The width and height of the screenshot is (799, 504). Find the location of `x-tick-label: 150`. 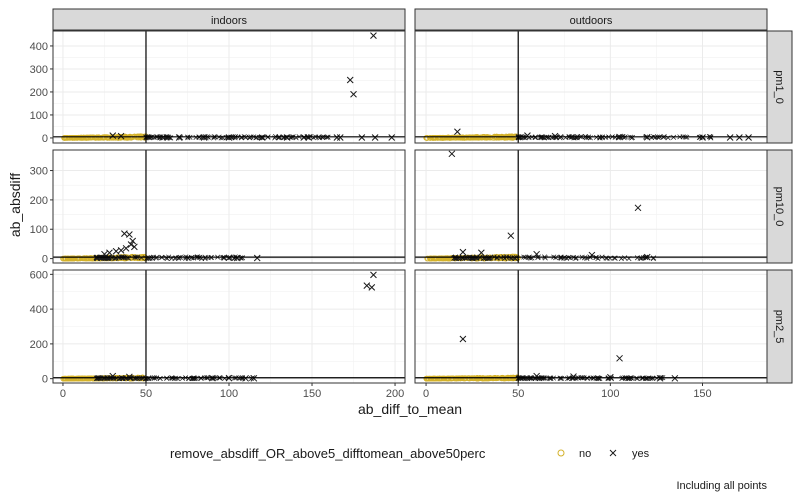

x-tick-label: 150 is located at coordinates (702, 394).